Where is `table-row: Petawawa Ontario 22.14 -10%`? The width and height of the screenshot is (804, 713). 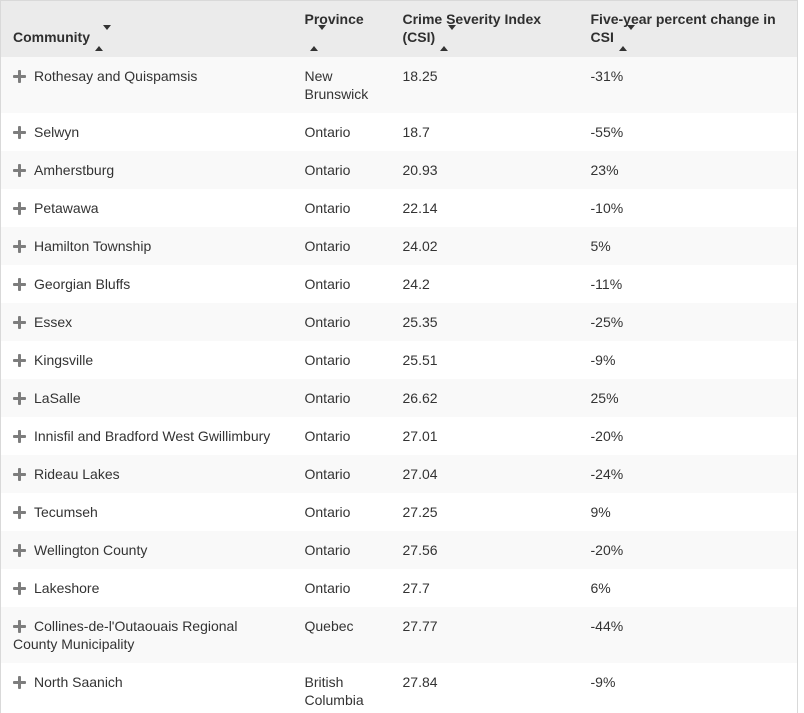 table-row: Petawawa Ontario 22.14 -10% is located at coordinates (399, 208).